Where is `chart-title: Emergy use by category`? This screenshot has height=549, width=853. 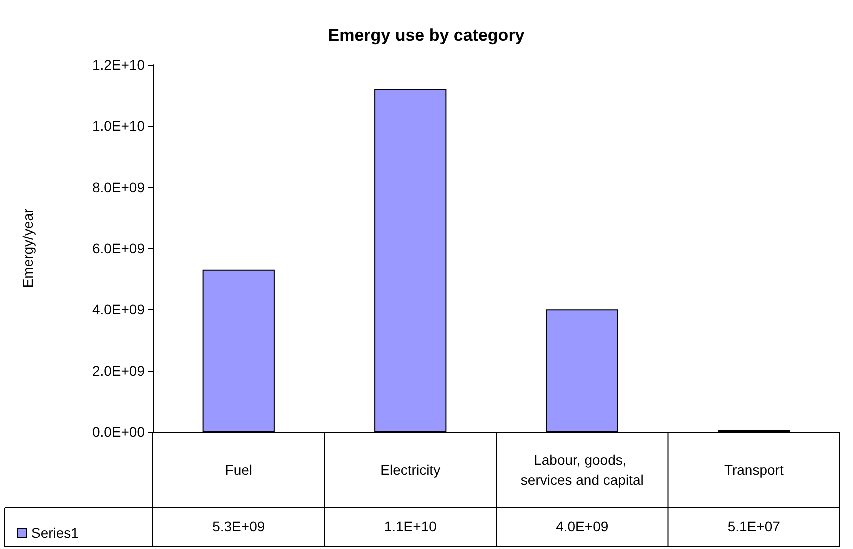
chart-title: Emergy use by category is located at coordinates (427, 35).